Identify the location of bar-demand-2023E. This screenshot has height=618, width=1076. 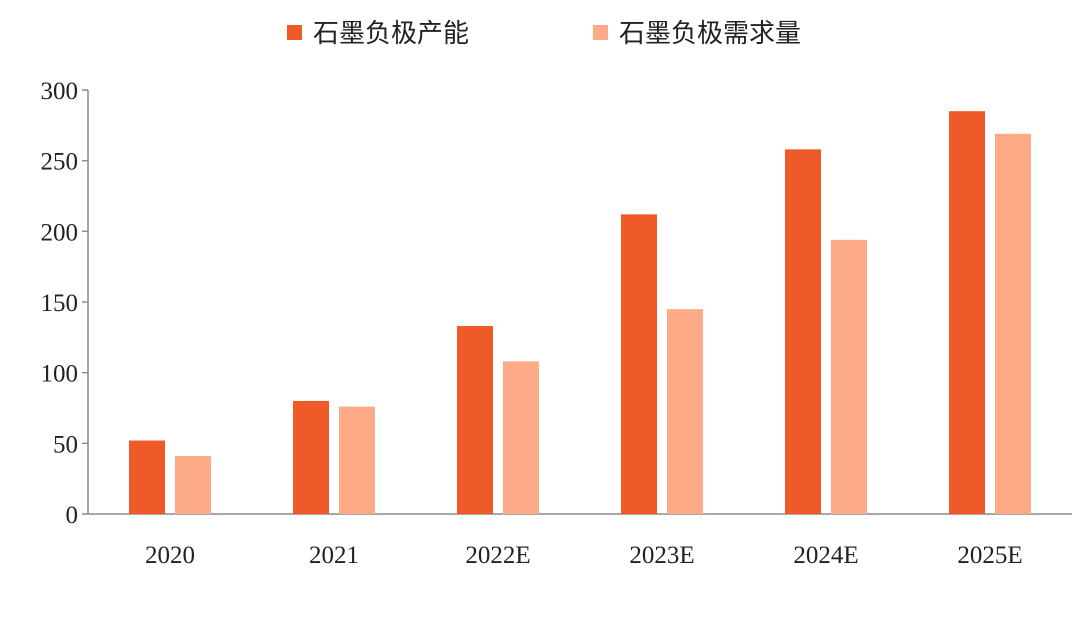
(685, 411).